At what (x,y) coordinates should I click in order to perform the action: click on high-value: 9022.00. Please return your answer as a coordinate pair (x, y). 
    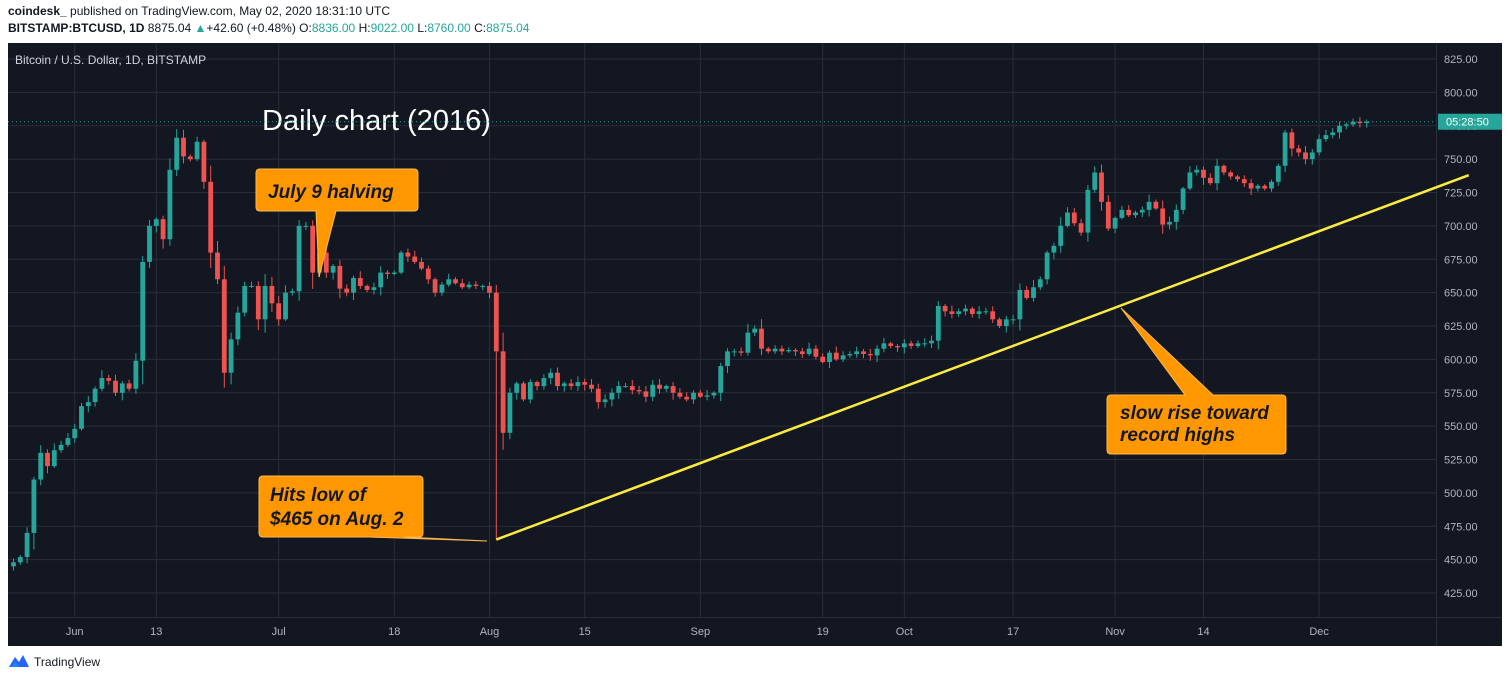
    Looking at the image, I should click on (392, 28).